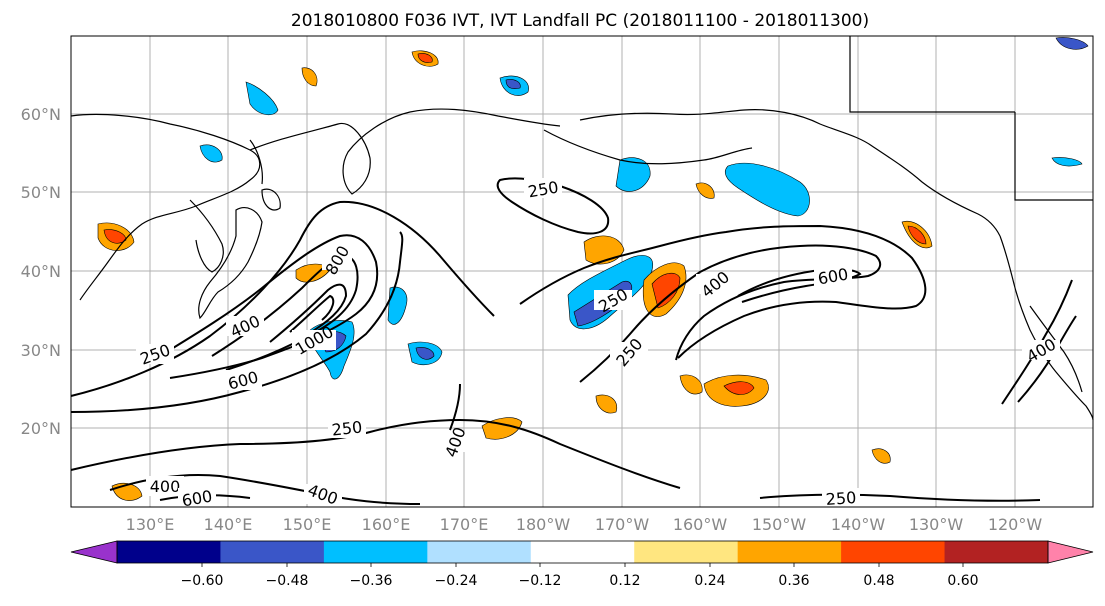 The image size is (1105, 606). I want to click on colorbar-extension-low, so click(94, 552).